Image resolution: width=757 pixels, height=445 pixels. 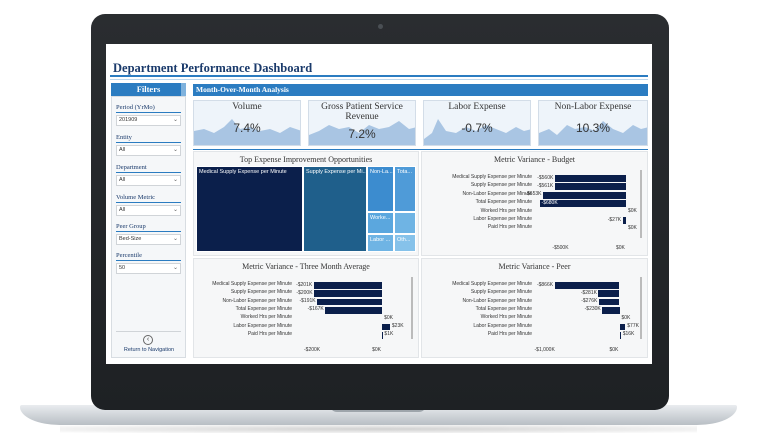 What do you see at coordinates (545, 177) in the screenshot?
I see `value-label: -$560K` at bounding box center [545, 177].